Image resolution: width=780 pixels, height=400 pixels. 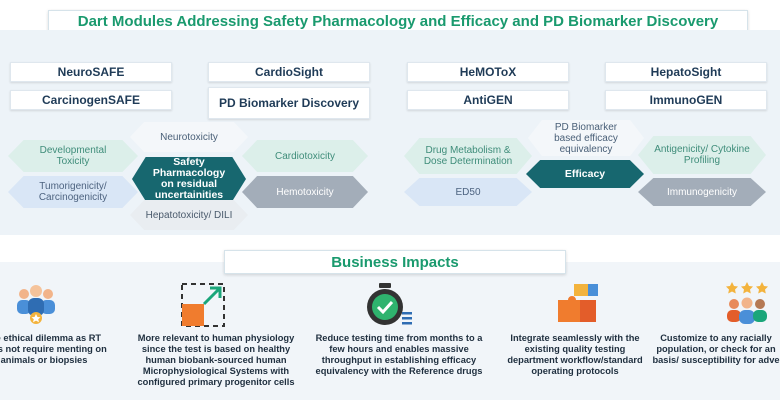 What do you see at coordinates (203, 305) in the screenshot?
I see `expand-arrows-icon` at bounding box center [203, 305].